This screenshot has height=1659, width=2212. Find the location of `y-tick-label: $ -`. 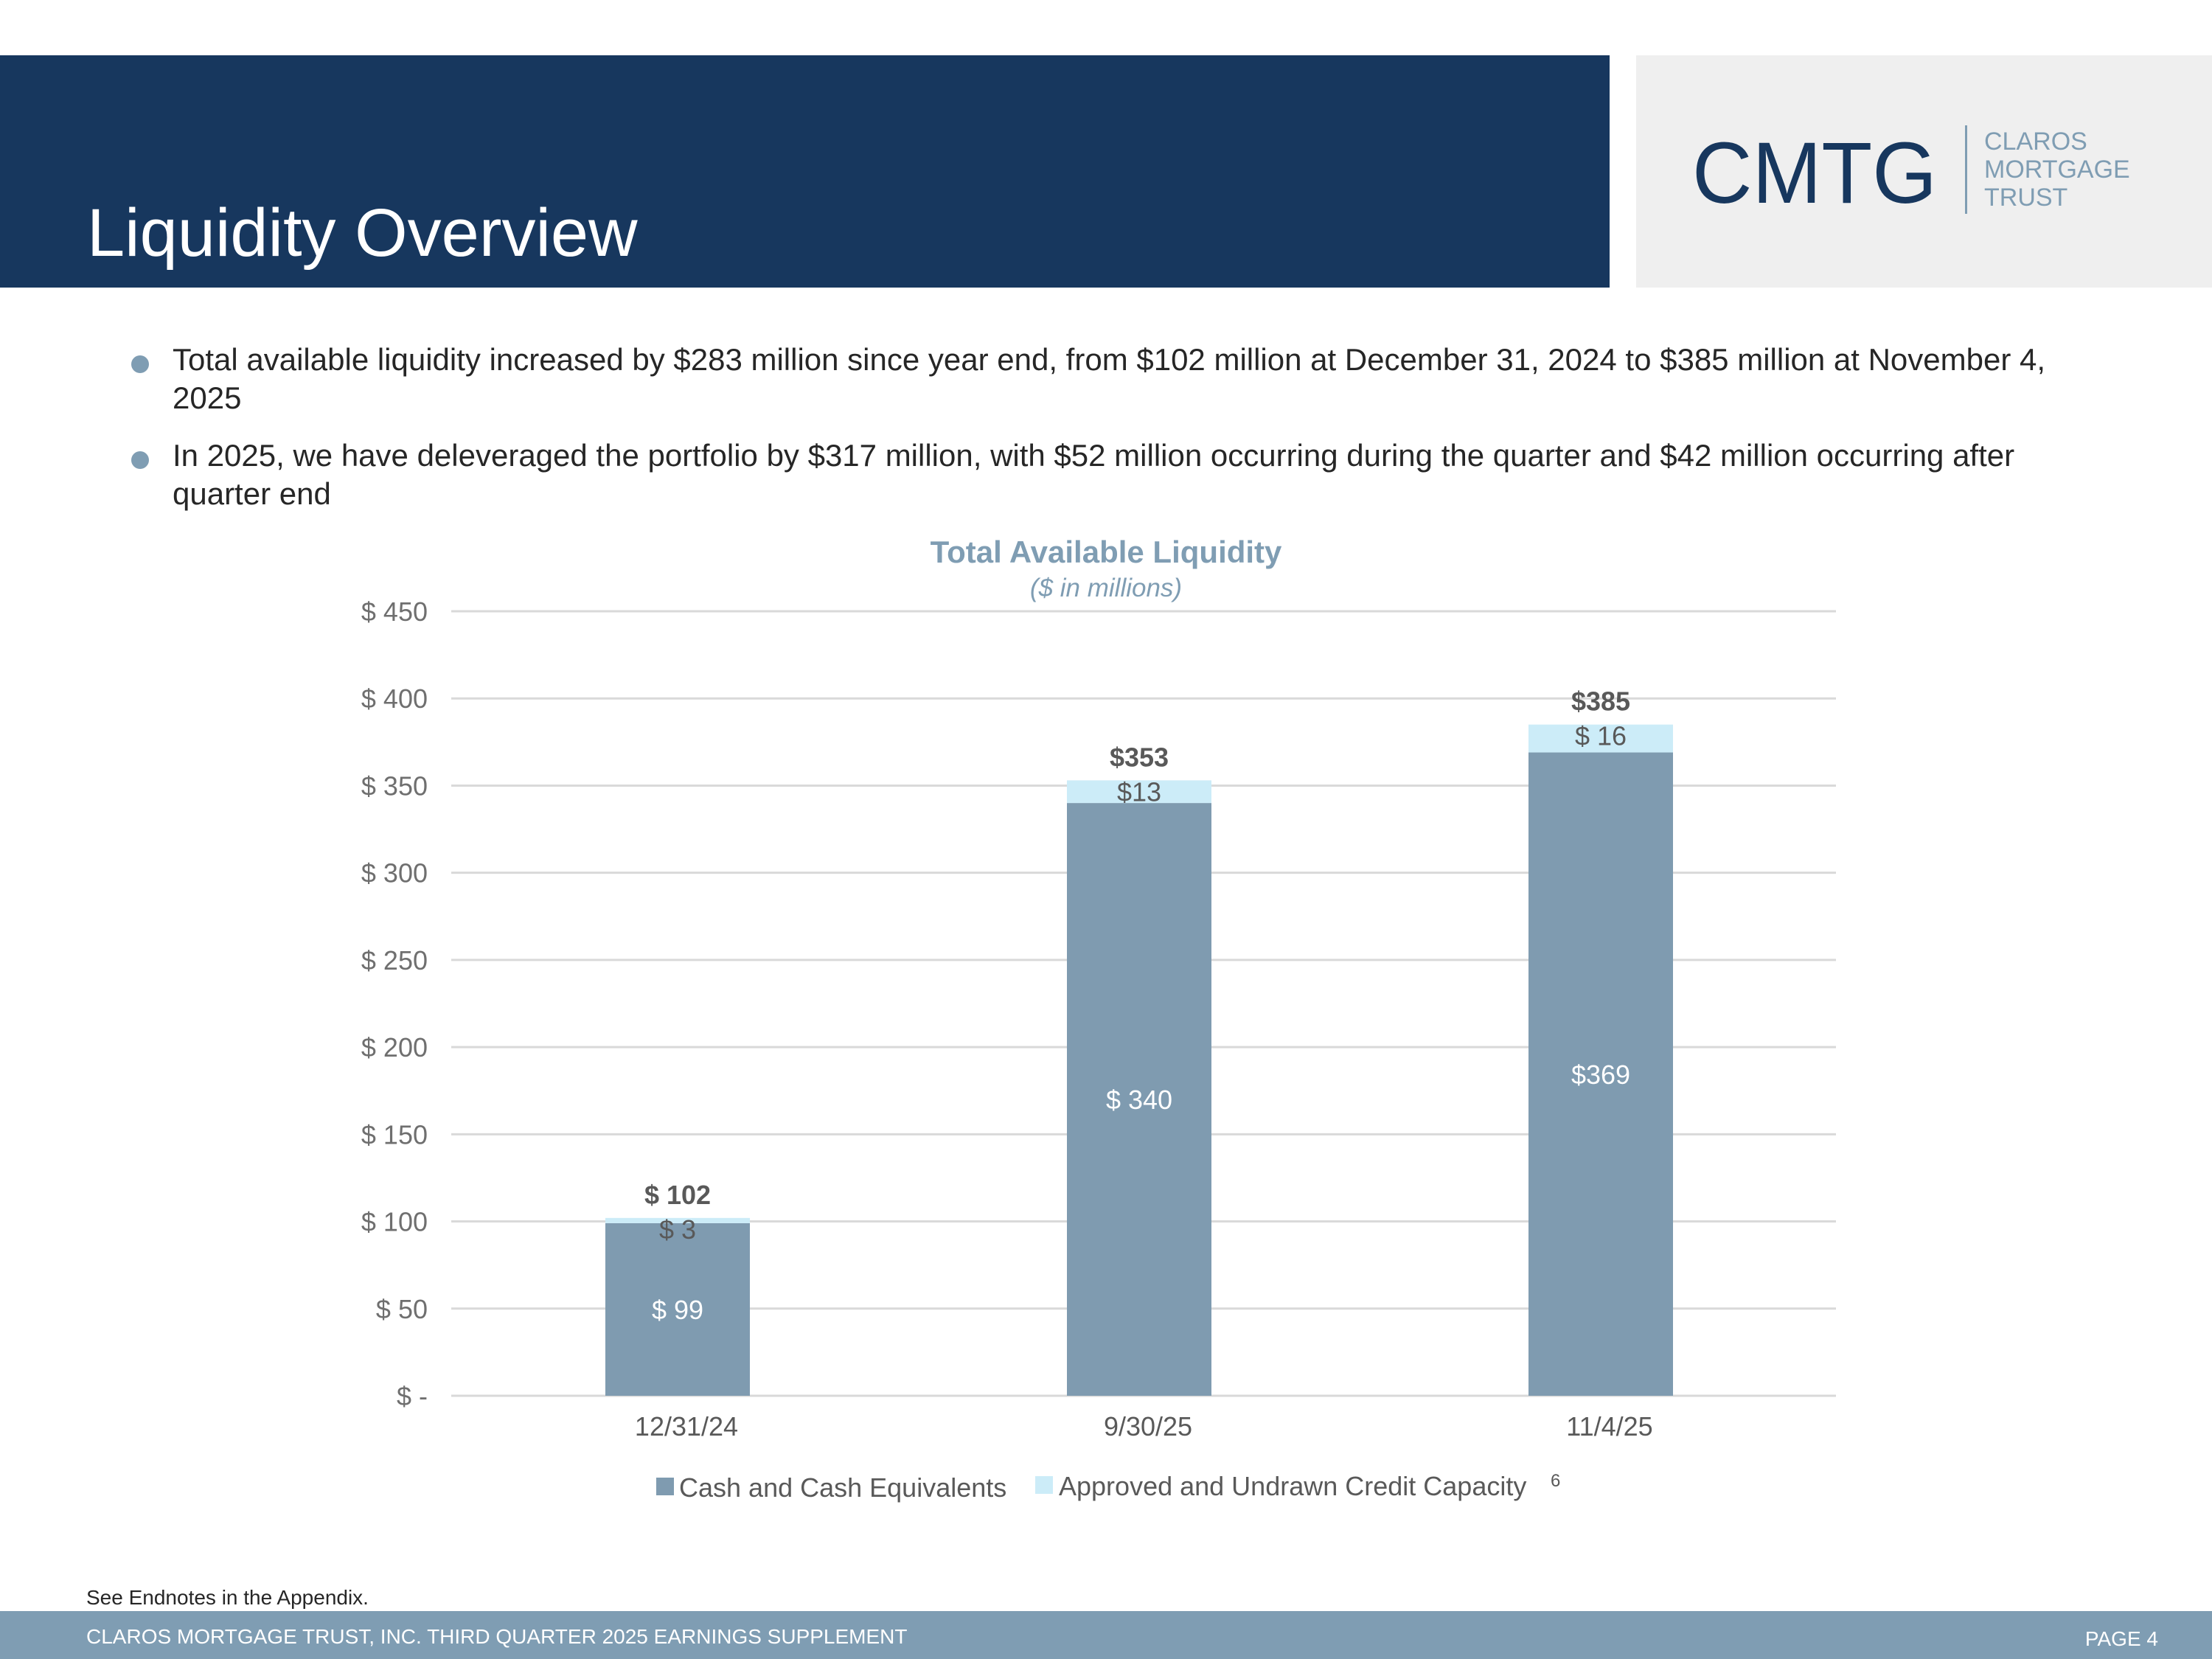

y-tick-label: $ - is located at coordinates (412, 1396).